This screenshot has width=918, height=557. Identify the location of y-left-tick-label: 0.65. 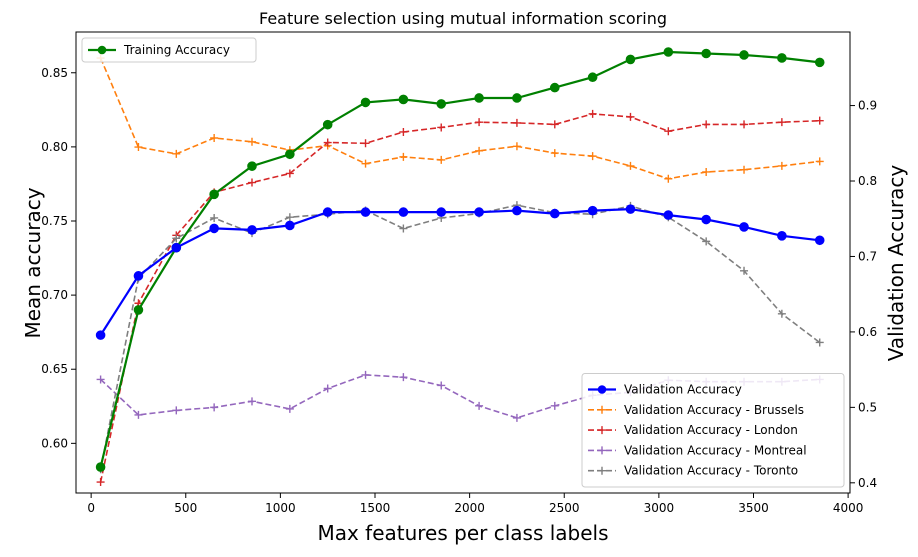
(54, 369).